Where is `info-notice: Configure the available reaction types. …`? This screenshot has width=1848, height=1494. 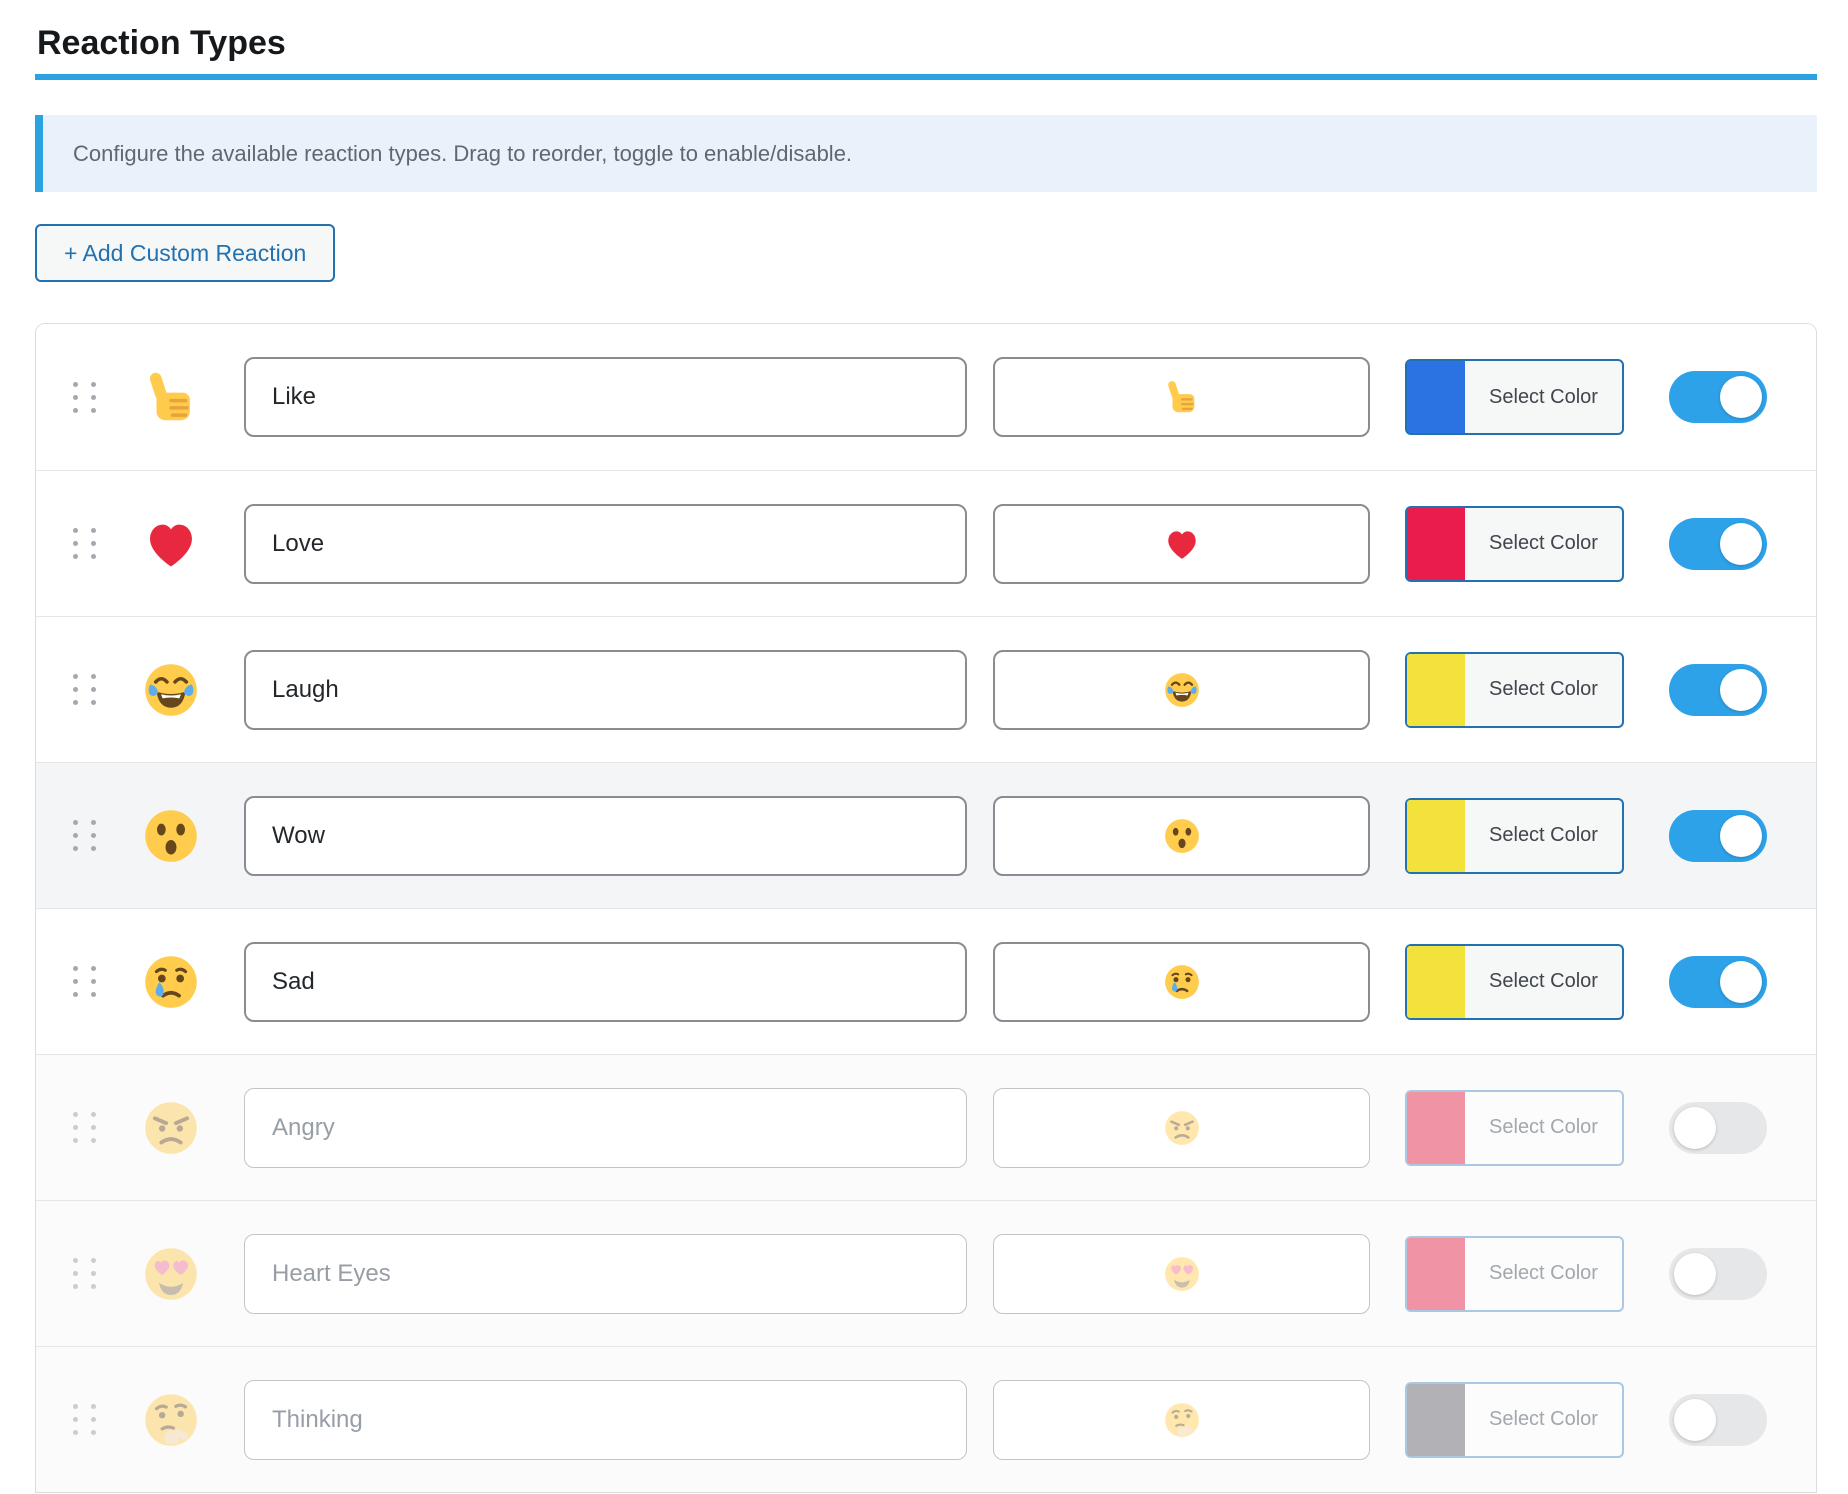 info-notice: Configure the available reaction types. … is located at coordinates (926, 153).